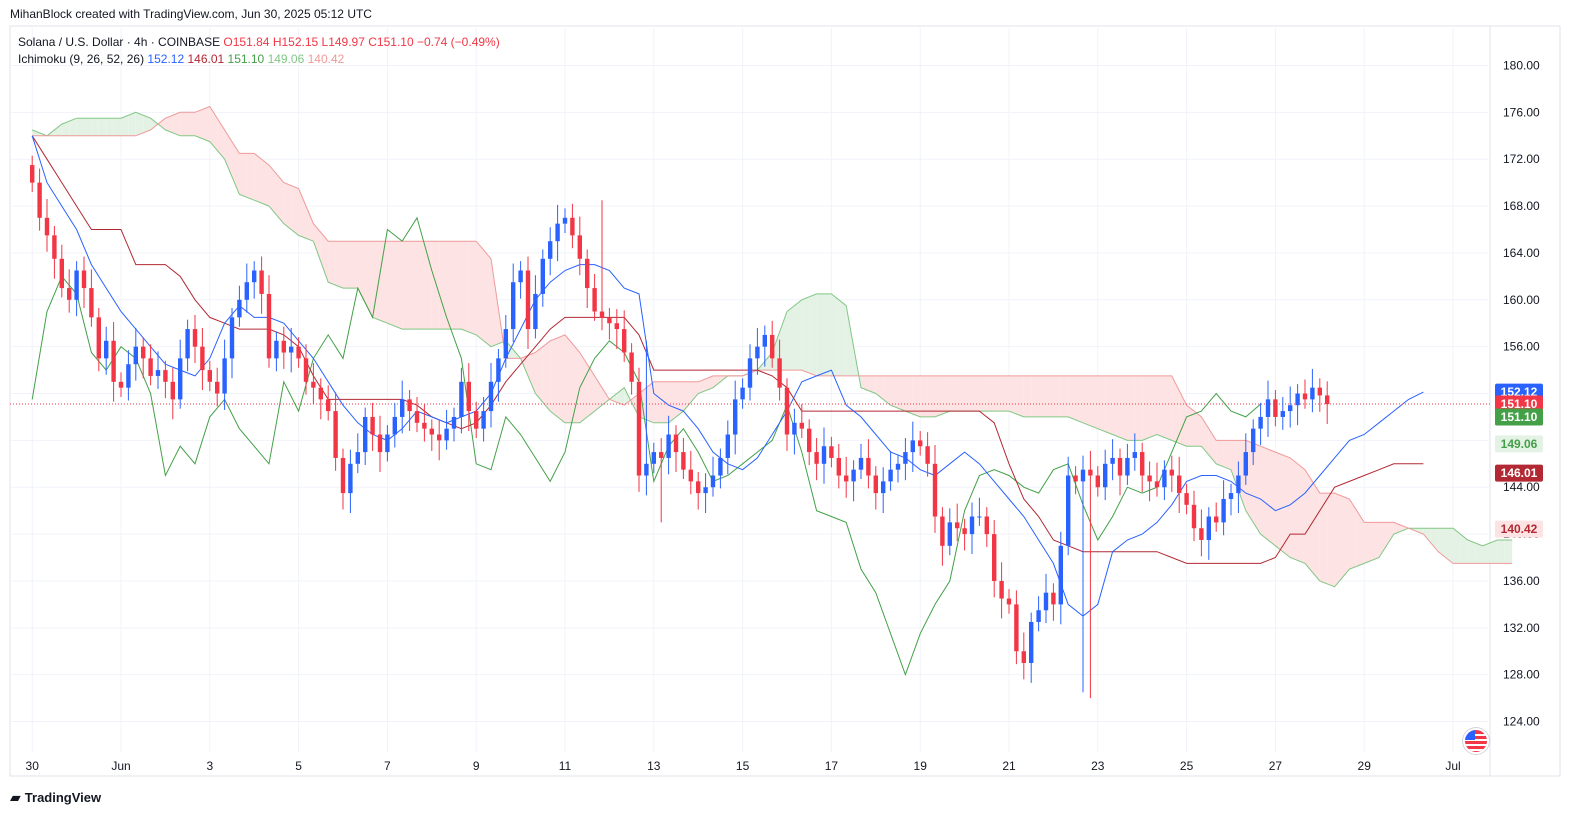 This screenshot has width=1595, height=828. Describe the element at coordinates (55, 797) in the screenshot. I see `tradingview-logo: ▰ TradingView` at that location.